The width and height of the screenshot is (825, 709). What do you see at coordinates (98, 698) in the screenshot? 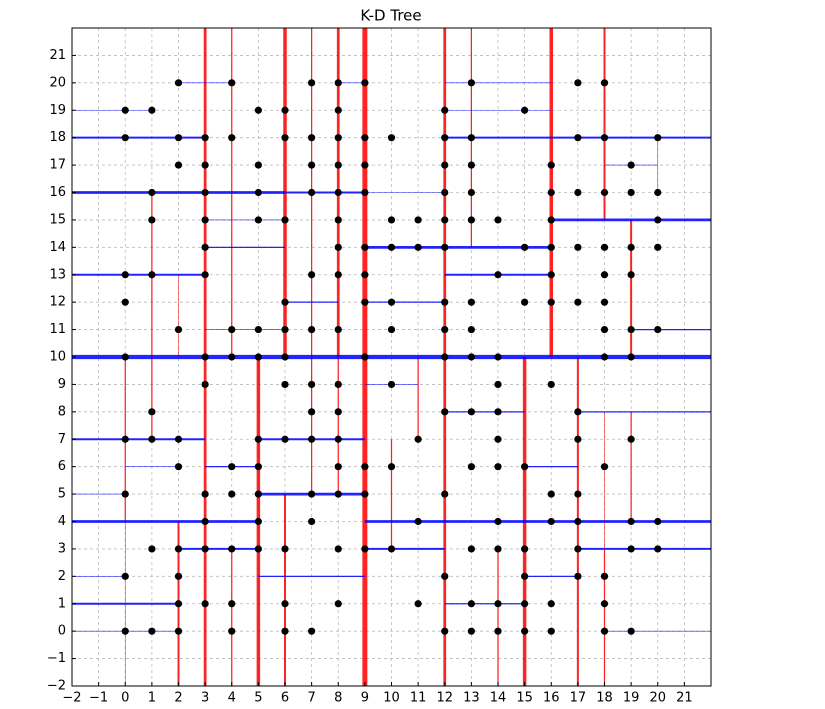
I see `x-tick-label: −1` at bounding box center [98, 698].